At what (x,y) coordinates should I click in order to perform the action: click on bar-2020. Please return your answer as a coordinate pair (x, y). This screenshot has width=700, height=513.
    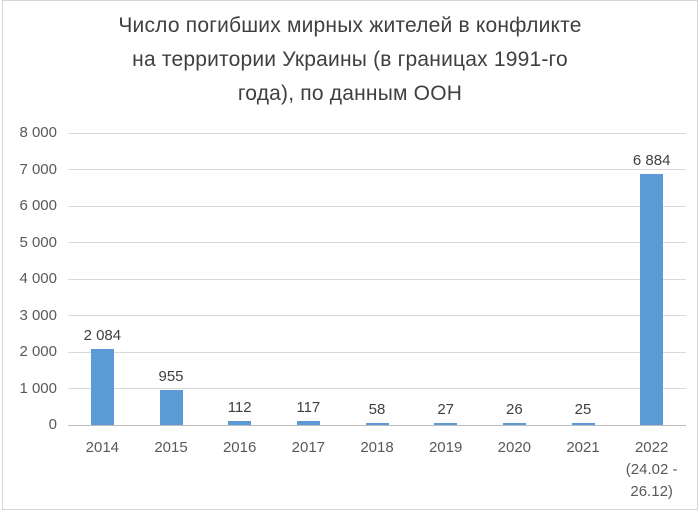
    Looking at the image, I should click on (514, 424).